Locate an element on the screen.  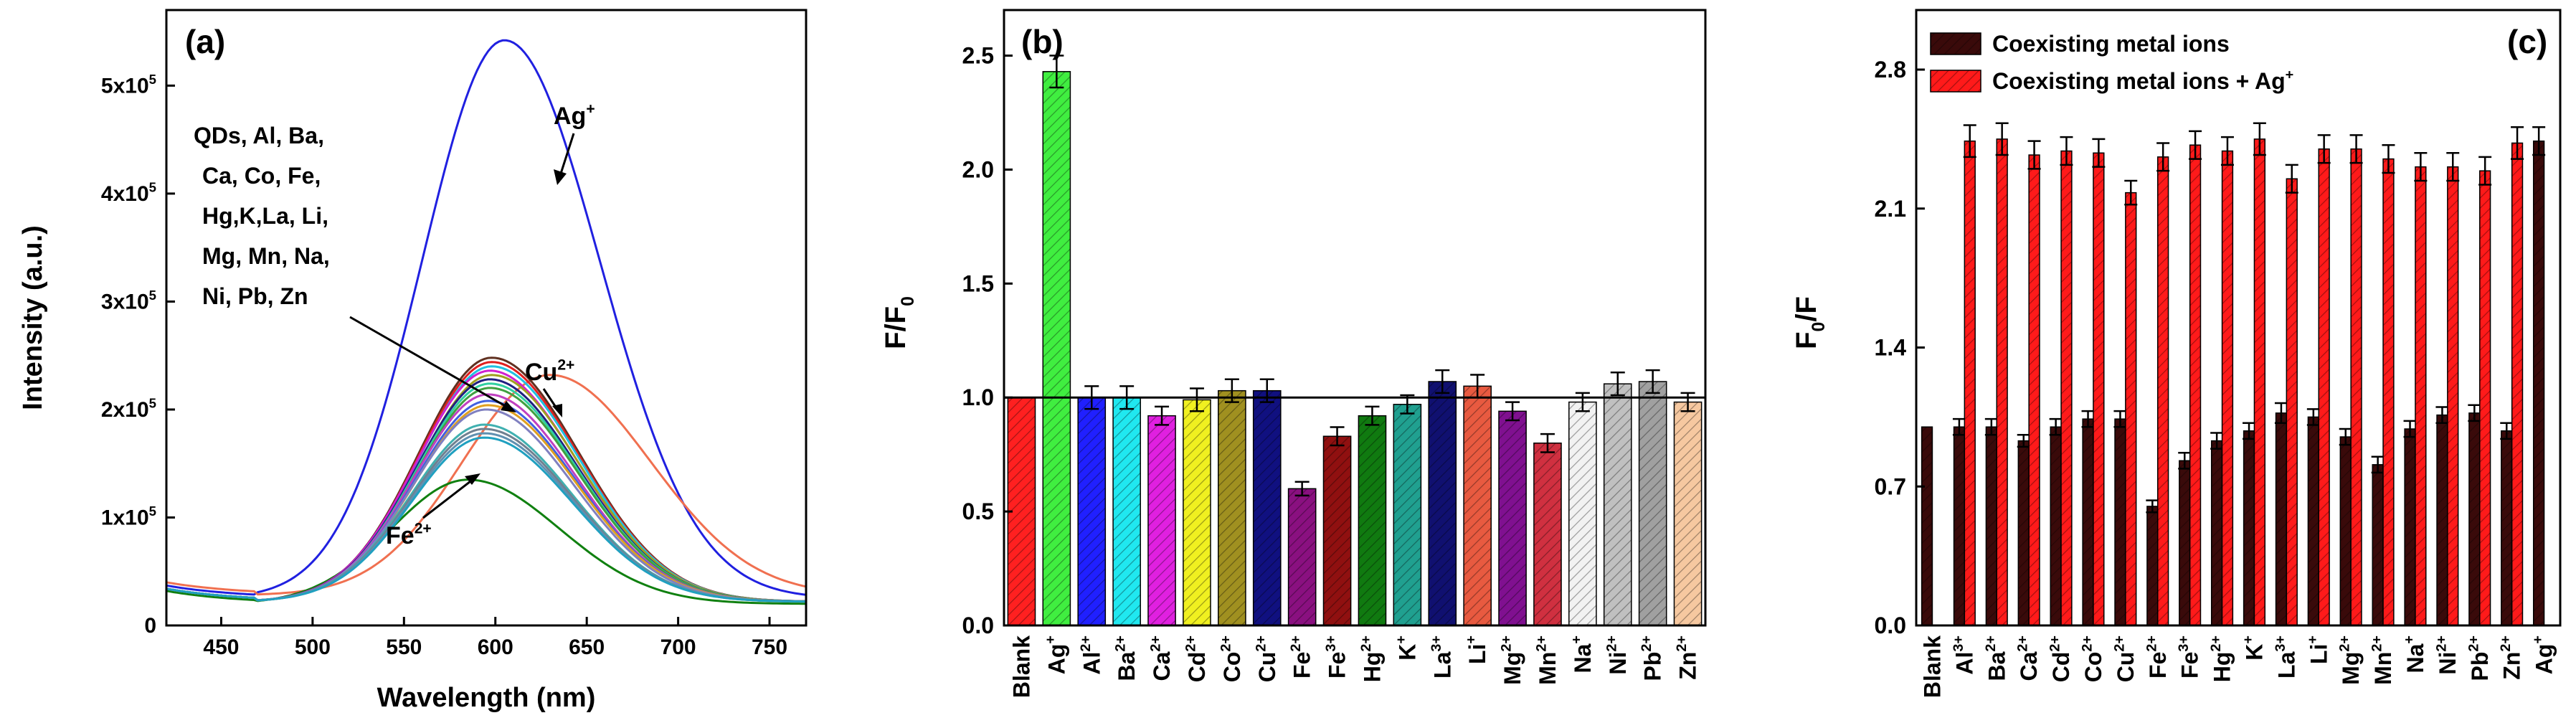
x-category-label: Co2+​ is located at coordinates (1231, 658).